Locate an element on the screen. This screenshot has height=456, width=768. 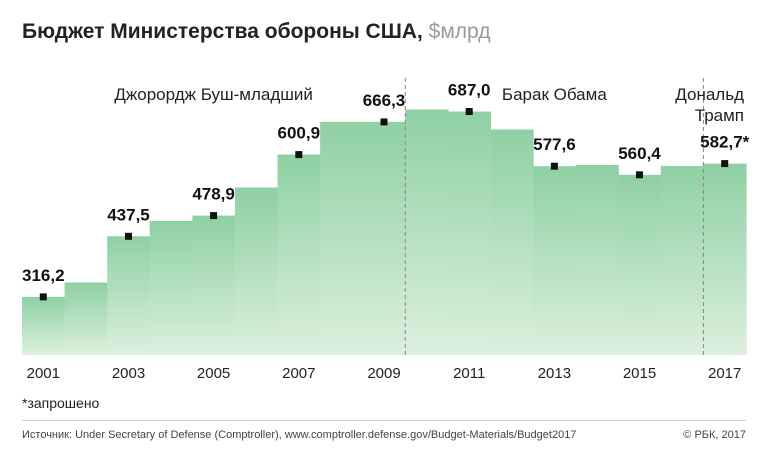
x-tick-label: 2003 is located at coordinates (128, 373).